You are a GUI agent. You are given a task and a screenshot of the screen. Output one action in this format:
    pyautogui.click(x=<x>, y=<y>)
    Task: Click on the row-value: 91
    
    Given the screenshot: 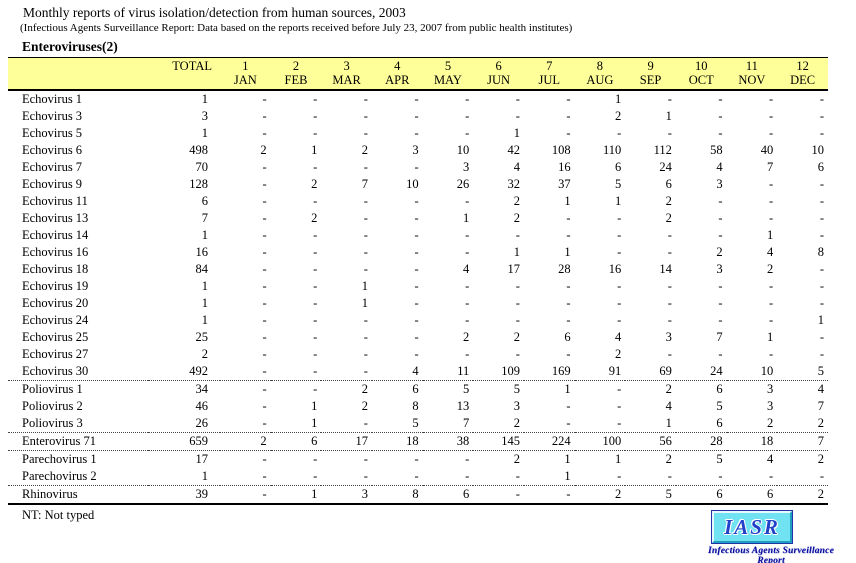 What is the action you would take?
    pyautogui.click(x=615, y=371)
    